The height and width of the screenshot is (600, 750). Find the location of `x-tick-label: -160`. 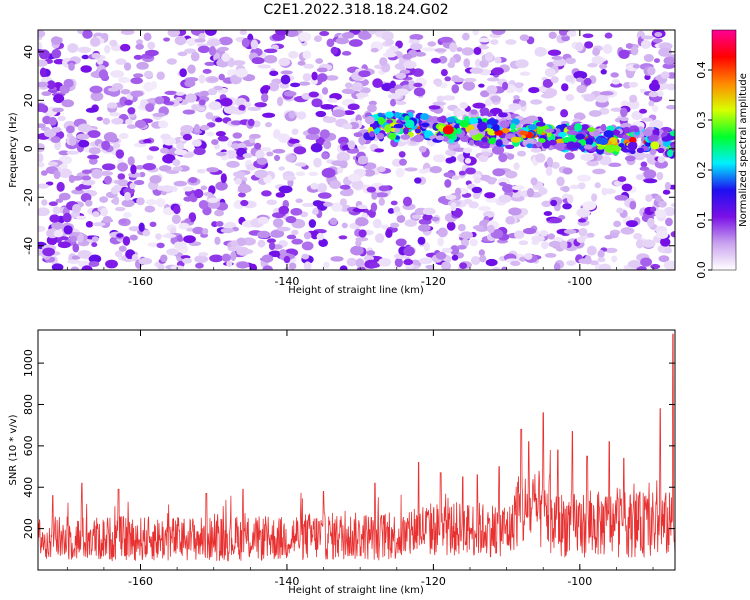

x-tick-label: -160 is located at coordinates (140, 581).